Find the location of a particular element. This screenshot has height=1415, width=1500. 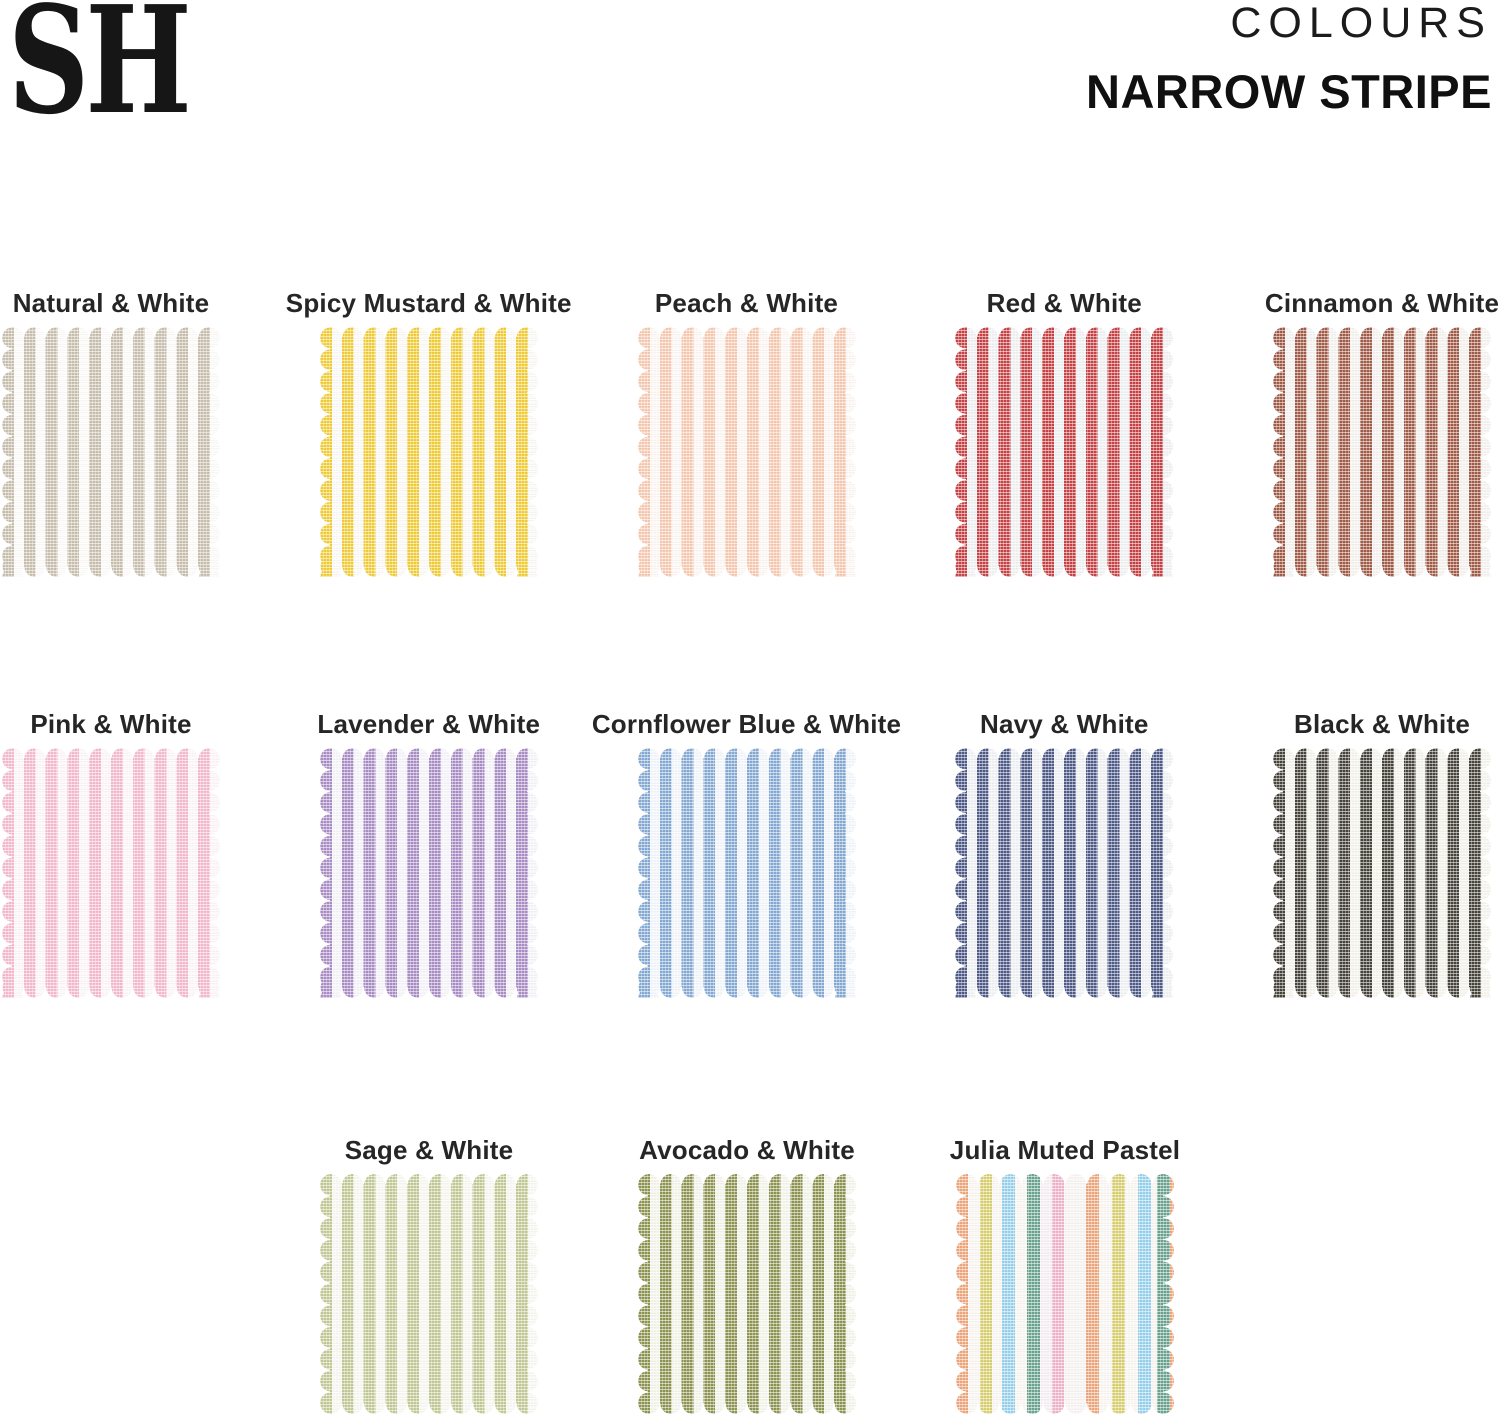

swatch-spicy-mustard-white: Spicy Mustard & White is located at coordinates (429, 432).